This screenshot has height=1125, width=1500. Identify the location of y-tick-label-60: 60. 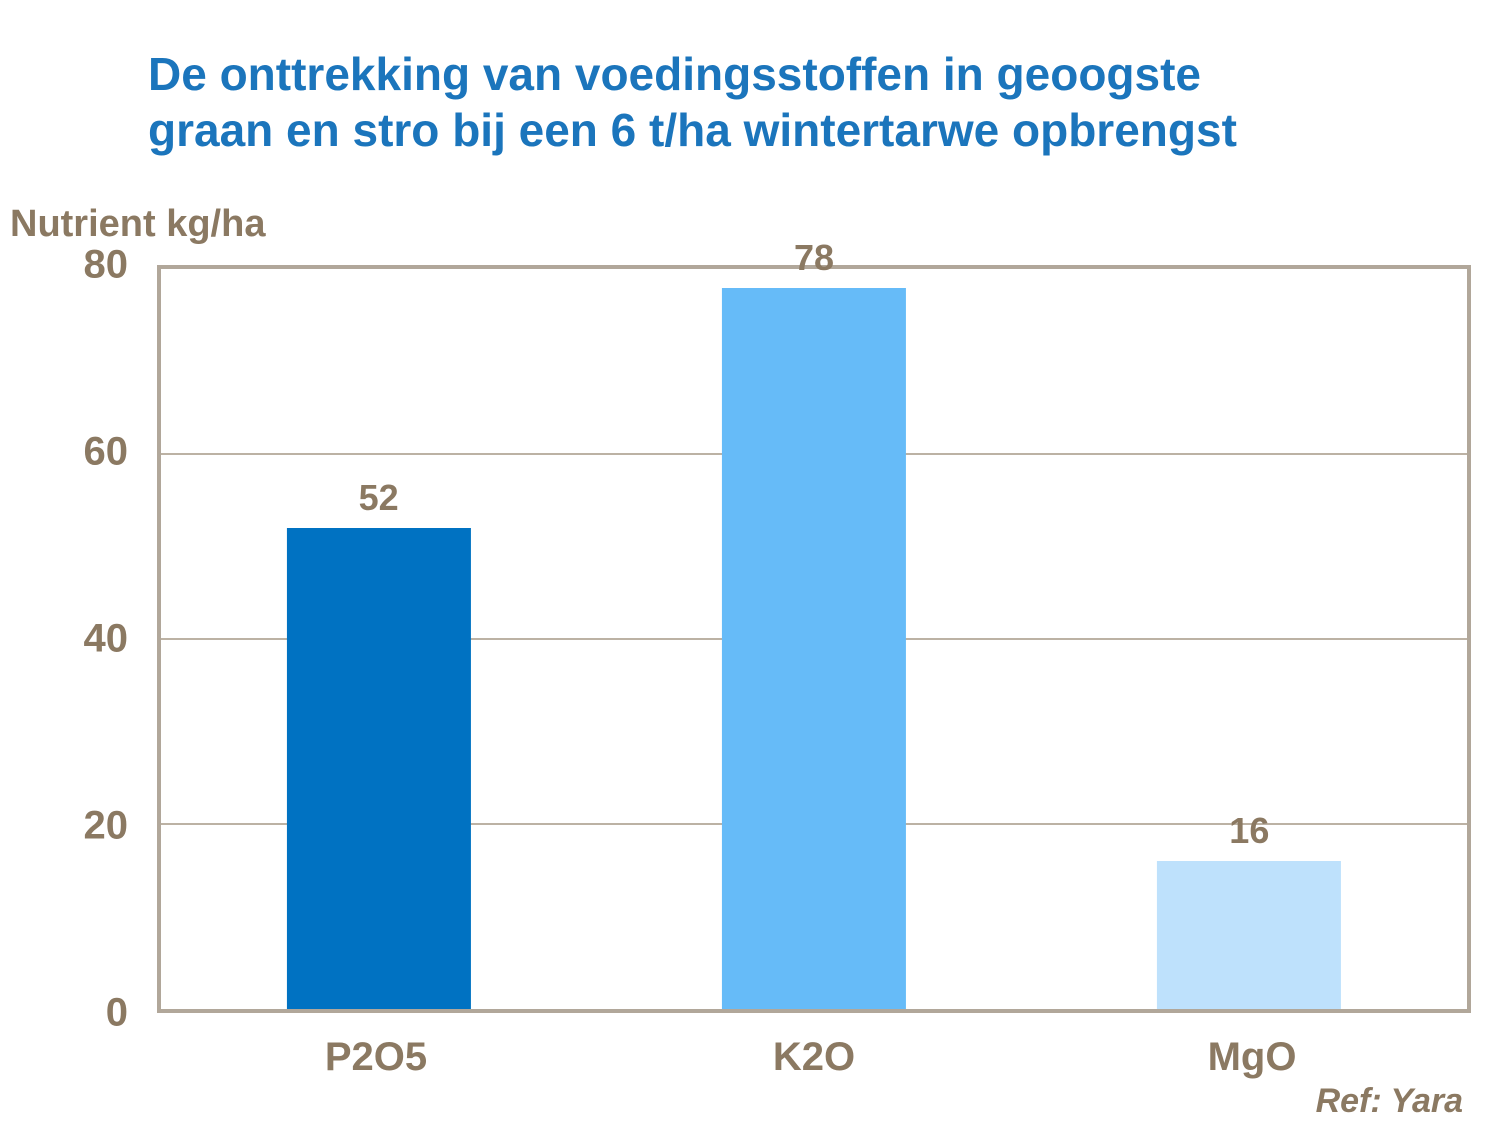
(106, 451).